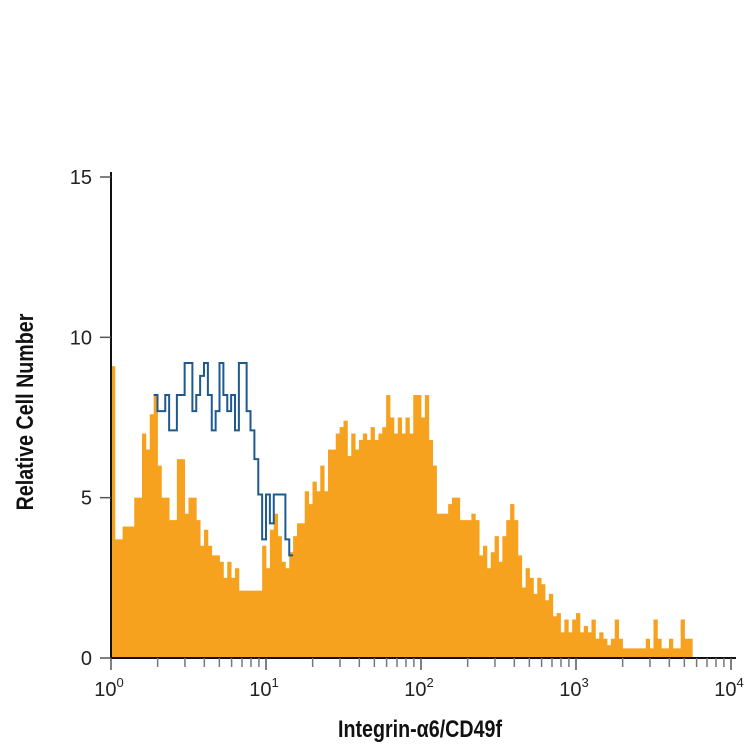  I want to click on x-tick-exponent: 0, so click(120, 682).